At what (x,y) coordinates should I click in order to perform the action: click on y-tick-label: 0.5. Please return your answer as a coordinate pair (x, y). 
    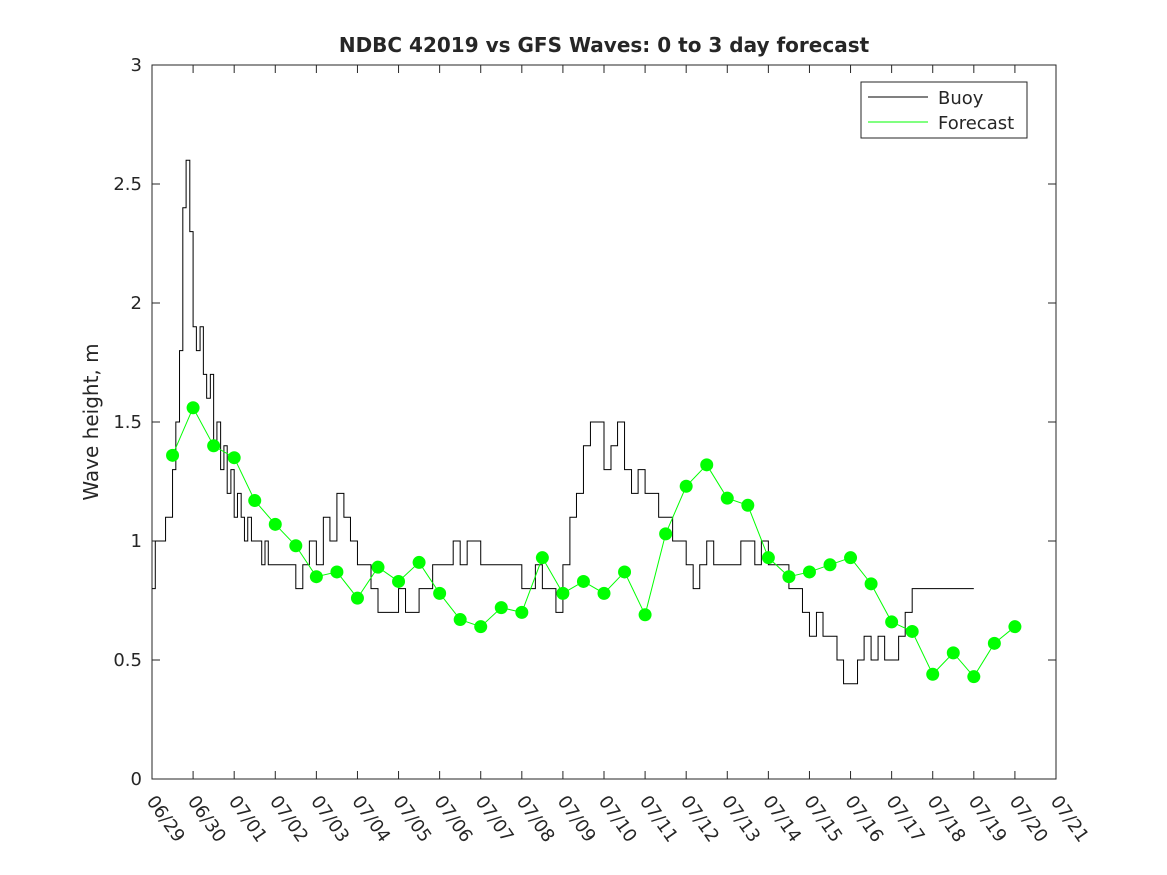
    Looking at the image, I should click on (127, 660).